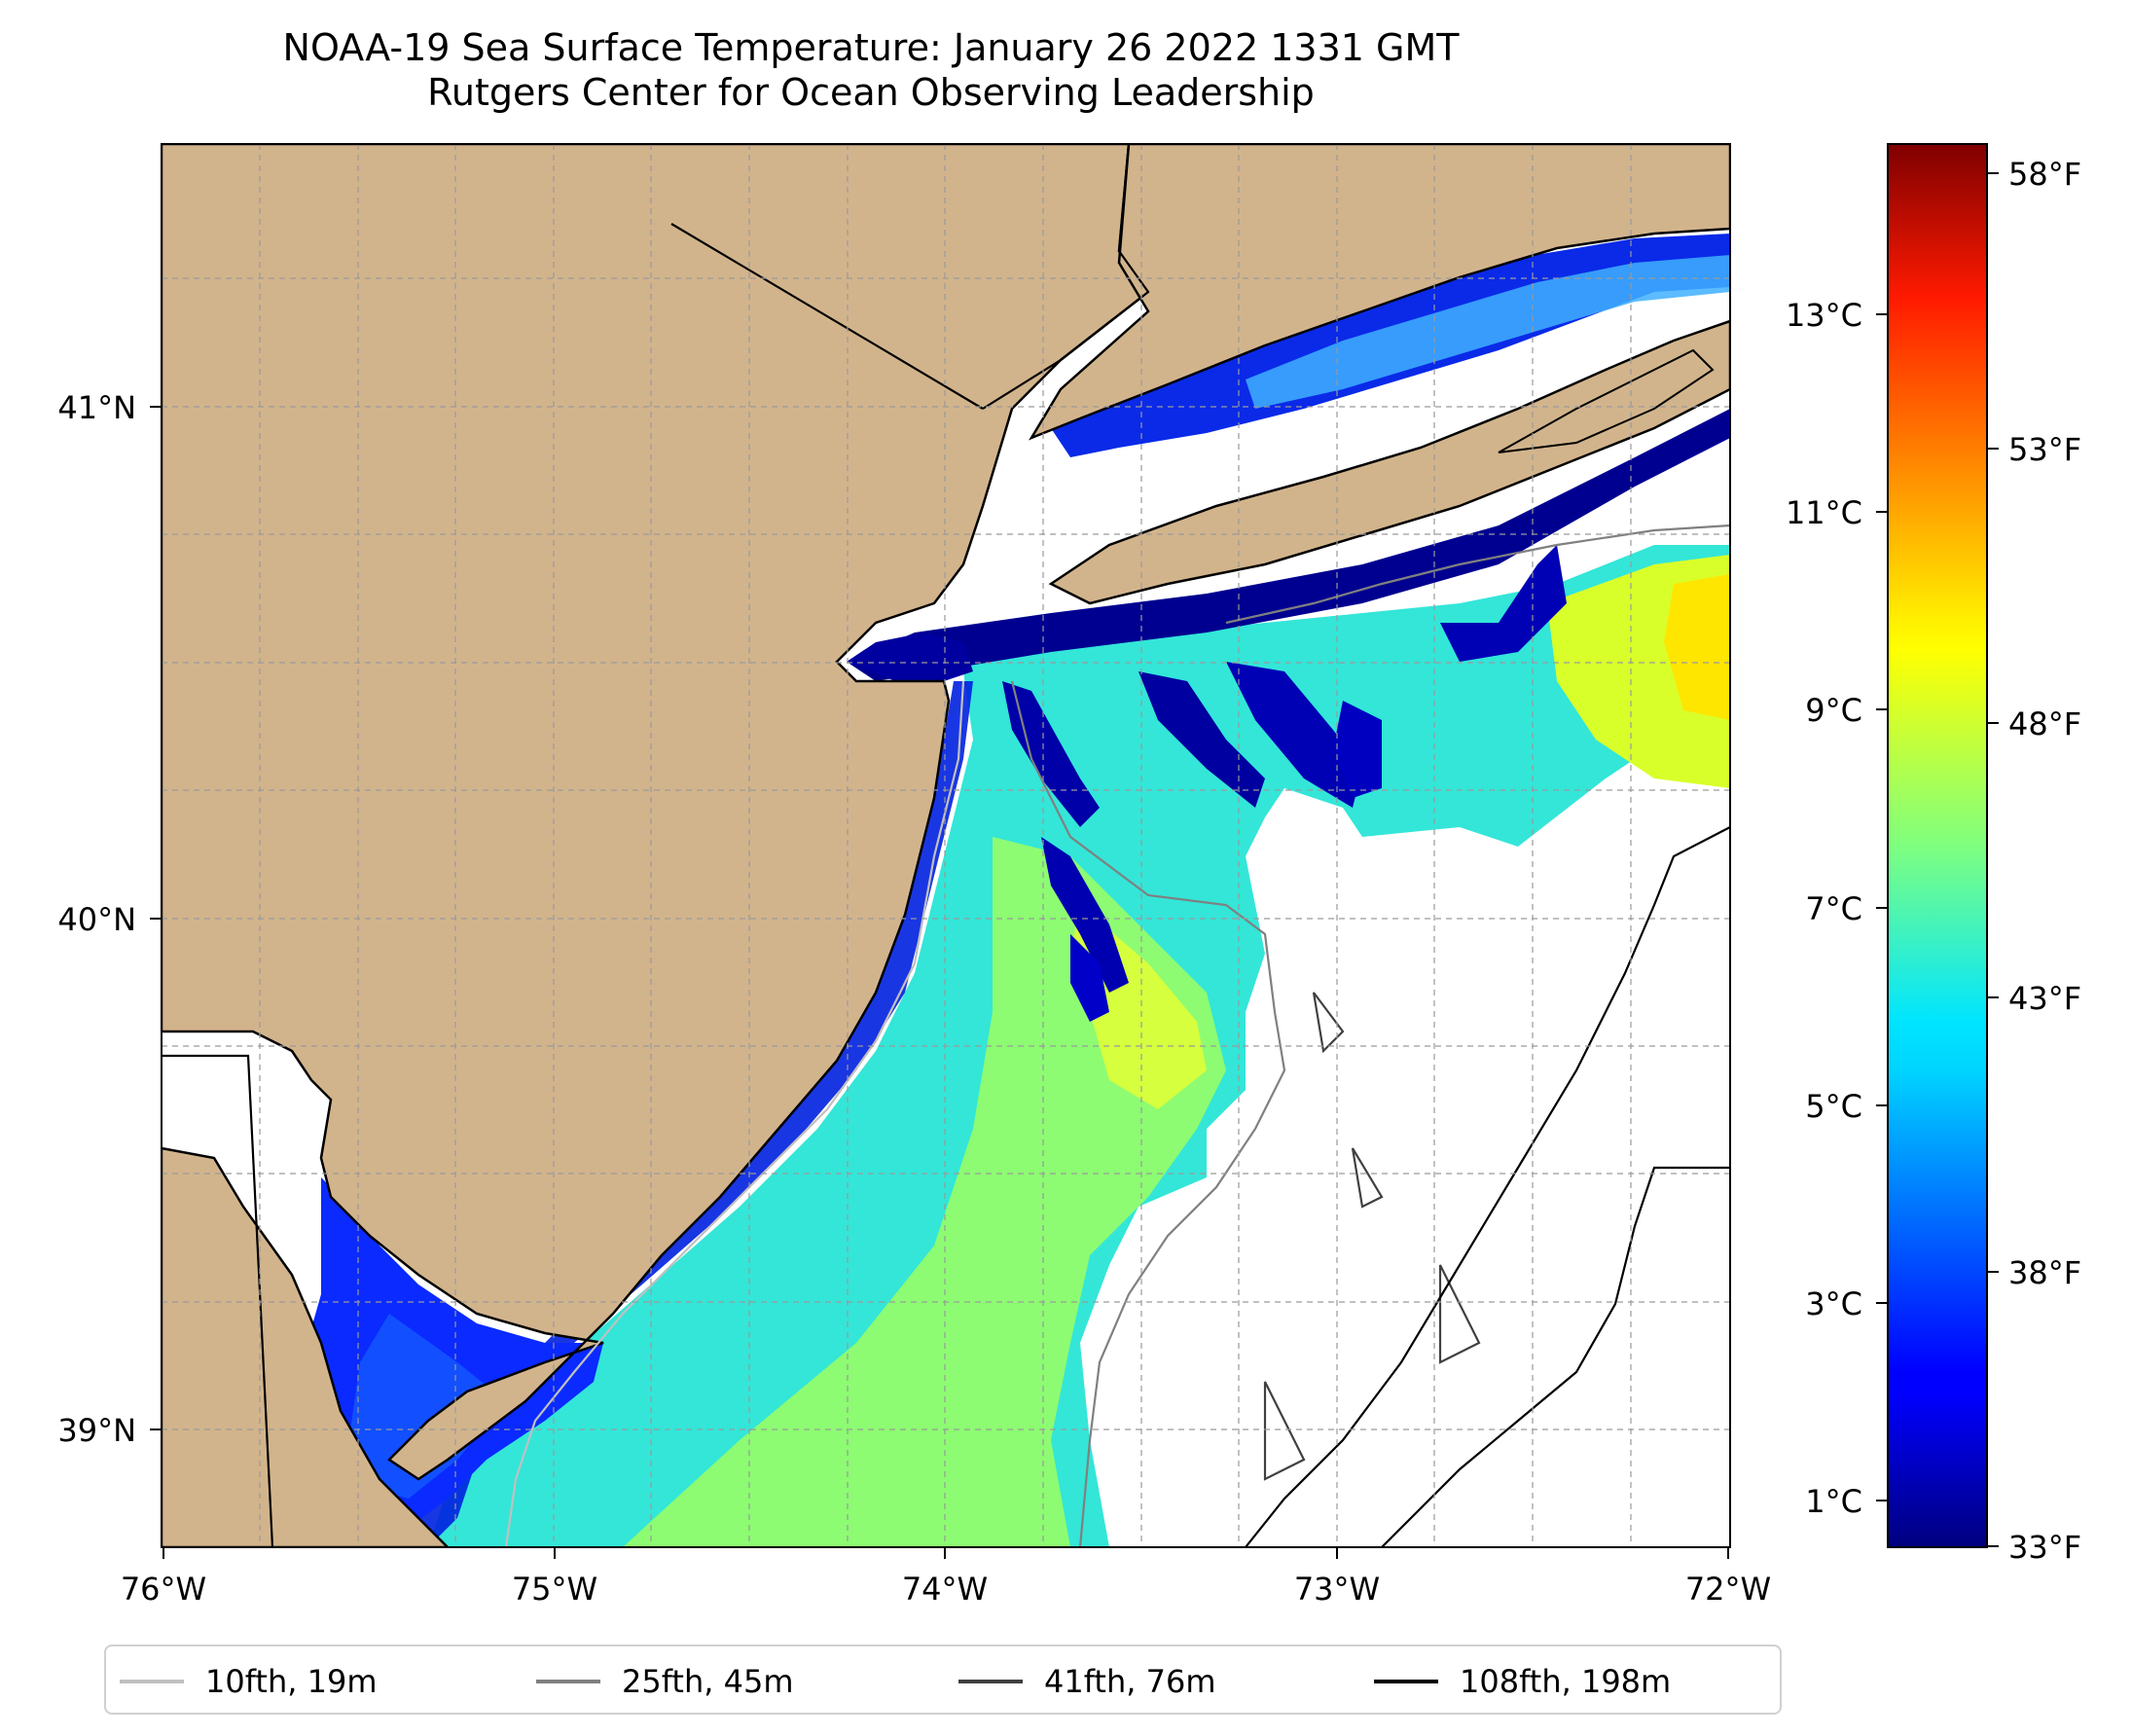 The height and width of the screenshot is (1736, 2132). I want to click on land-long-island, so click(1389, 462).